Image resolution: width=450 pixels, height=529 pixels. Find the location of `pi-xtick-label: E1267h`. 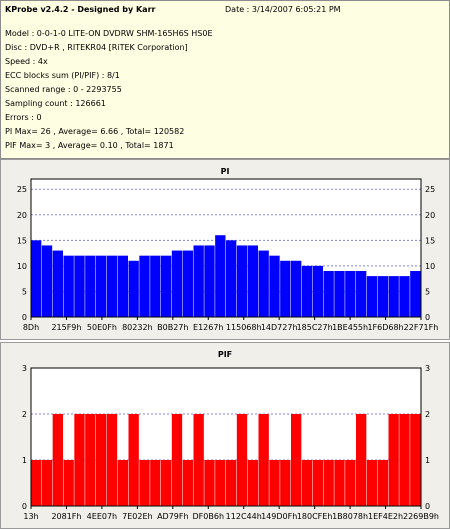

pi-xtick-label: E1267h is located at coordinates (208, 327).